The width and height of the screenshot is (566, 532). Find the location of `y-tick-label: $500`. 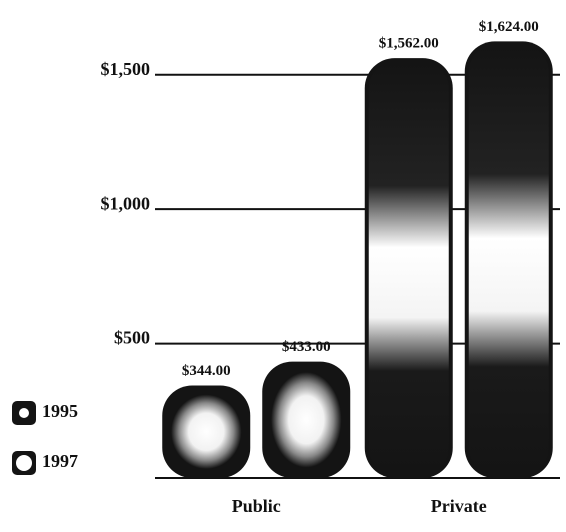

y-tick-label: $500 is located at coordinates (132, 338).